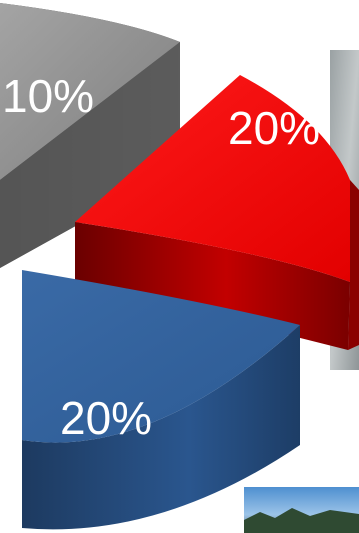 This screenshot has width=359, height=533. Describe the element at coordinates (48, 96) in the screenshot. I see `slice-label-gray: 10%` at that location.